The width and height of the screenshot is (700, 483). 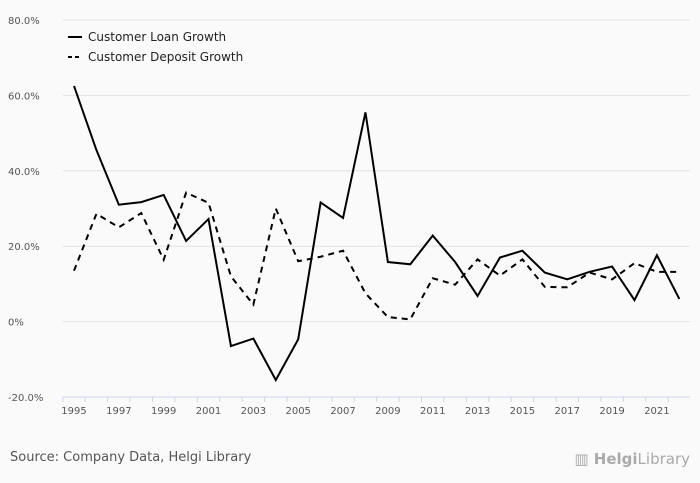 What do you see at coordinates (73, 411) in the screenshot?
I see `x-tick-label: 1995` at bounding box center [73, 411].